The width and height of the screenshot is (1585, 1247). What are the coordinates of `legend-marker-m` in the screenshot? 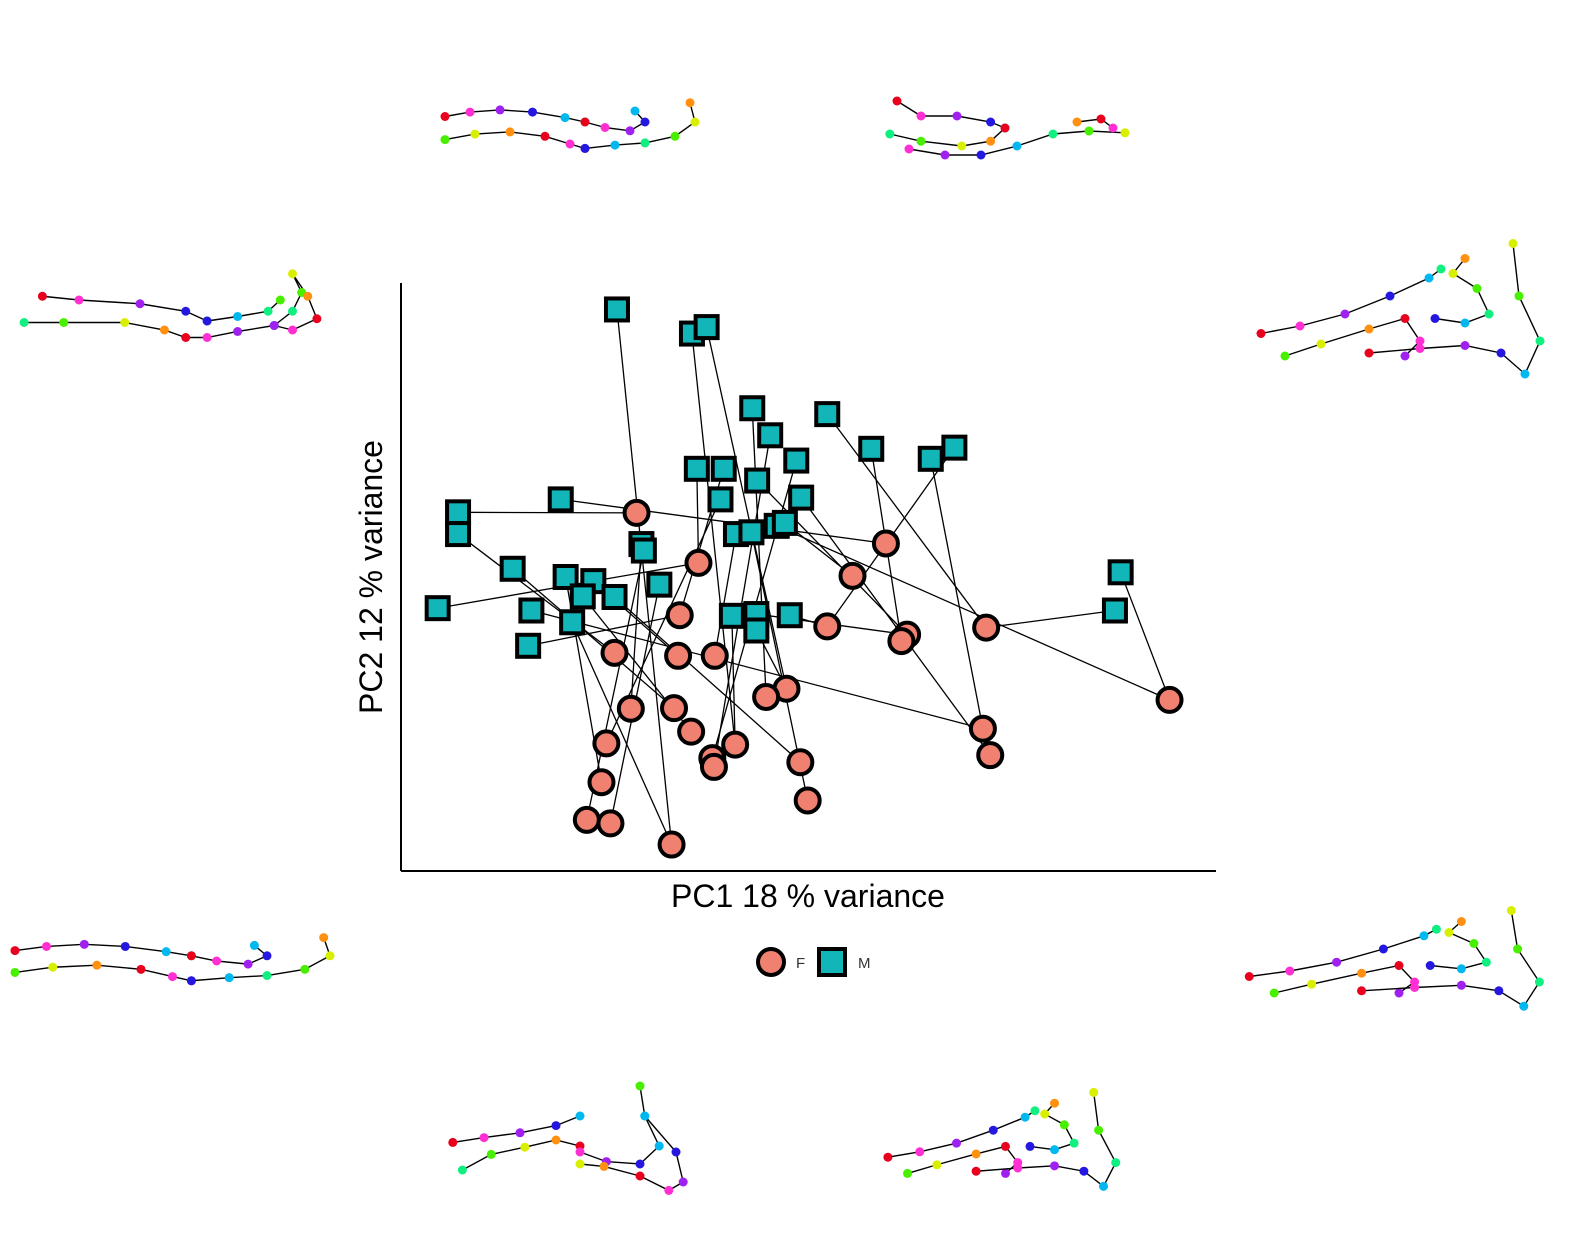 It's located at (832, 962).